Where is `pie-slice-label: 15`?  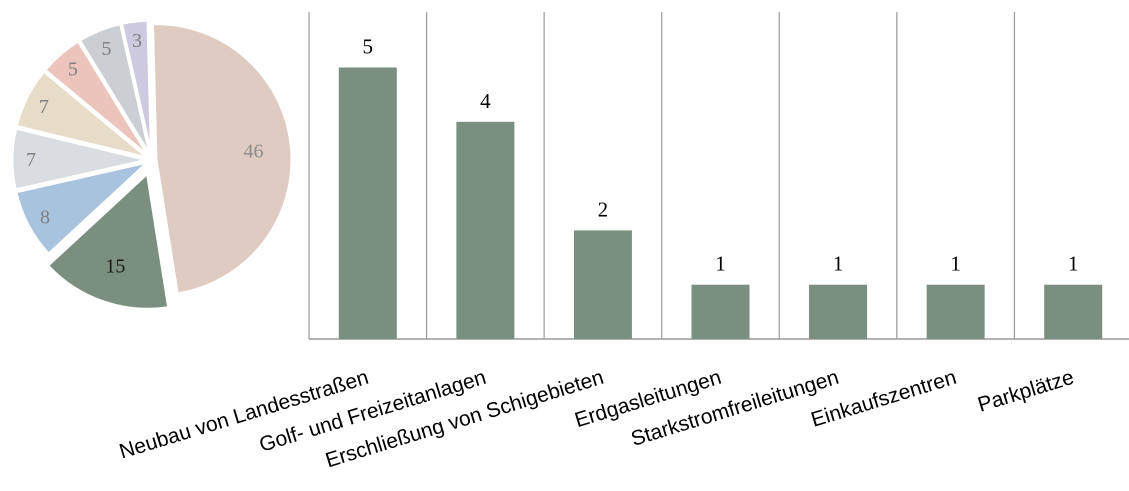
pie-slice-label: 15 is located at coordinates (115, 267).